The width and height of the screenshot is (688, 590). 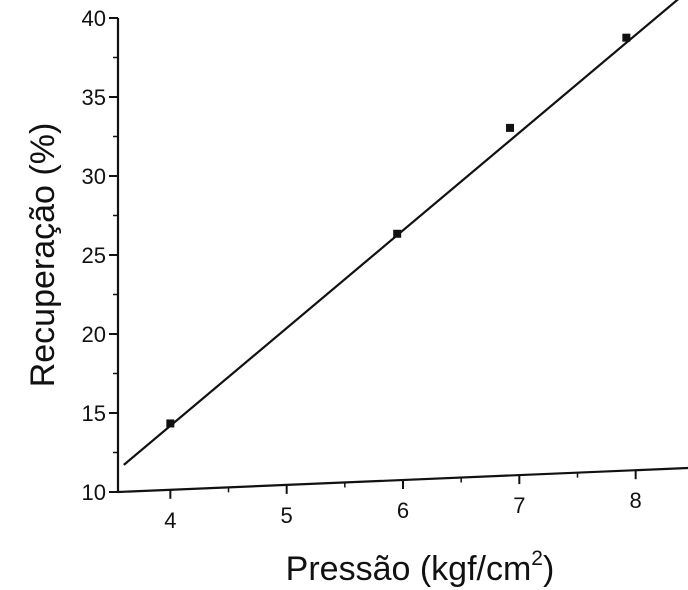 What do you see at coordinates (548, 569) in the screenshot?
I see `x-axis-title-suffix: )` at bounding box center [548, 569].